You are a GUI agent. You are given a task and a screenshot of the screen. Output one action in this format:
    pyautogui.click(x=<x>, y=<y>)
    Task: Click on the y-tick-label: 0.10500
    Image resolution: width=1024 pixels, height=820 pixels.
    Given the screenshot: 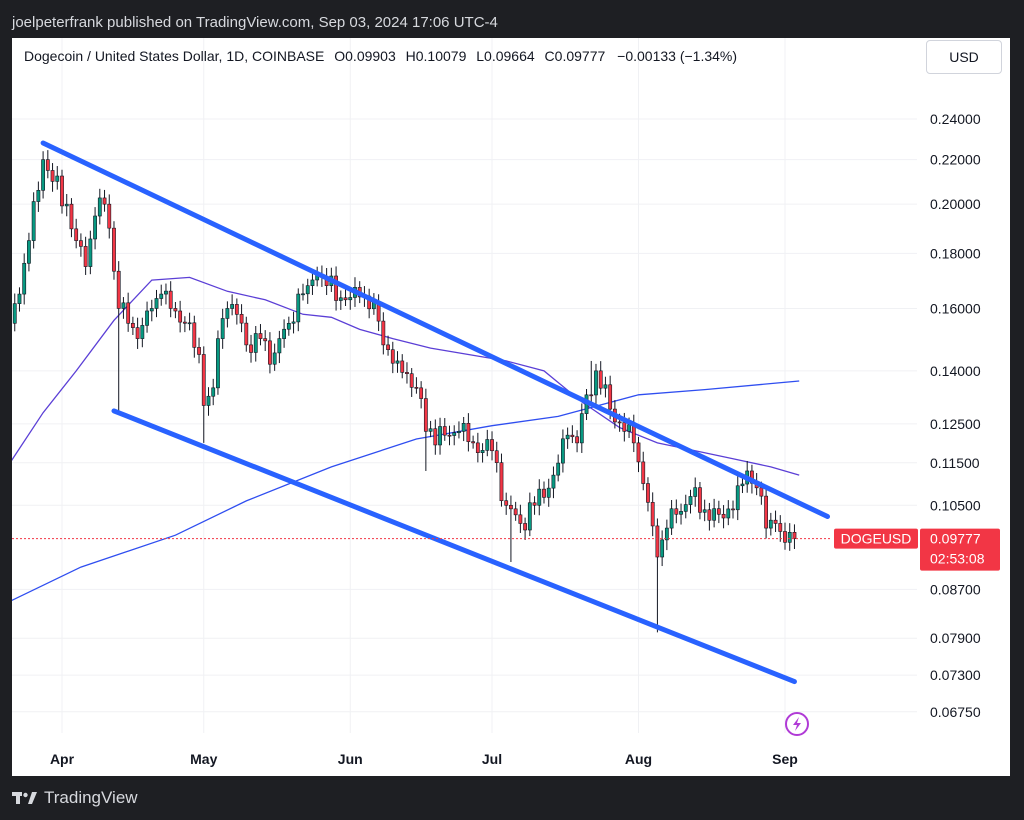 What is the action you would take?
    pyautogui.click(x=955, y=505)
    